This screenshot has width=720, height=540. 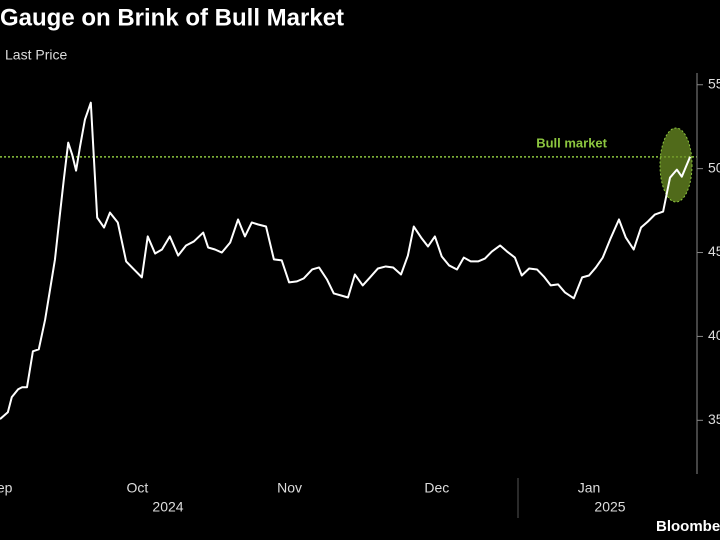 I want to click on y-tick-label: 50, so click(x=714, y=167).